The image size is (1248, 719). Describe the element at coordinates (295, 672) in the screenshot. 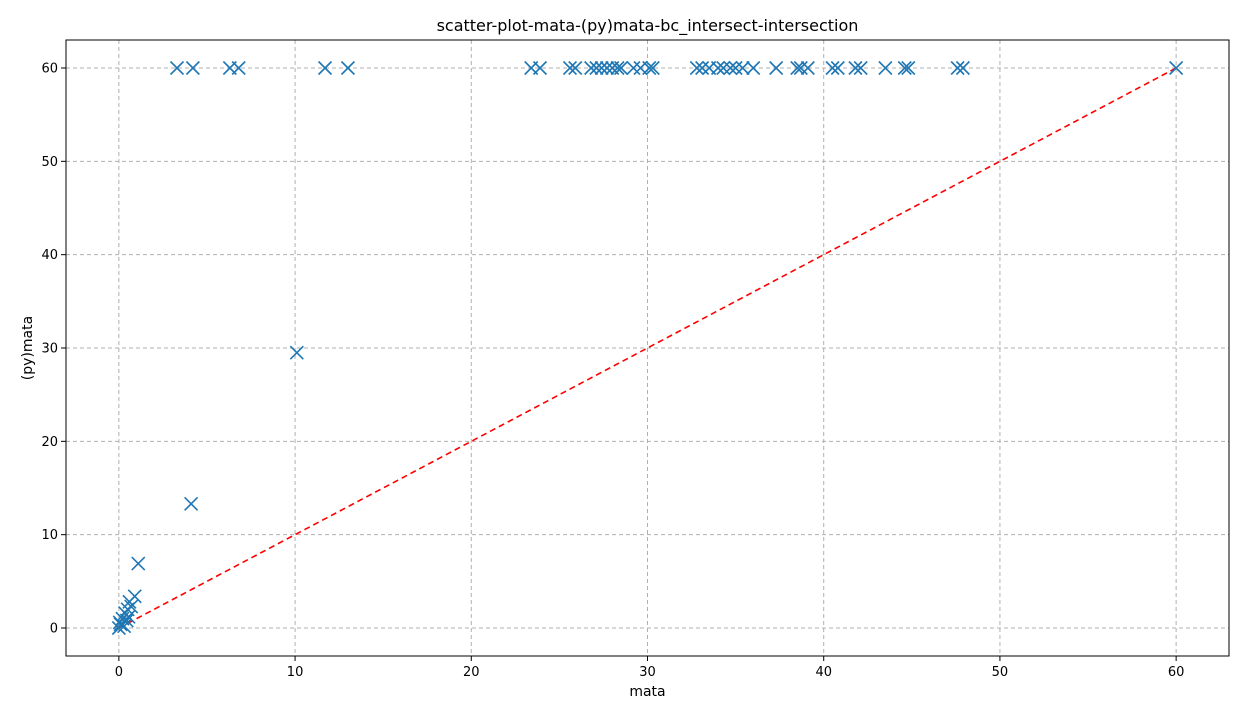

I see `x-tick-label: 10` at that location.